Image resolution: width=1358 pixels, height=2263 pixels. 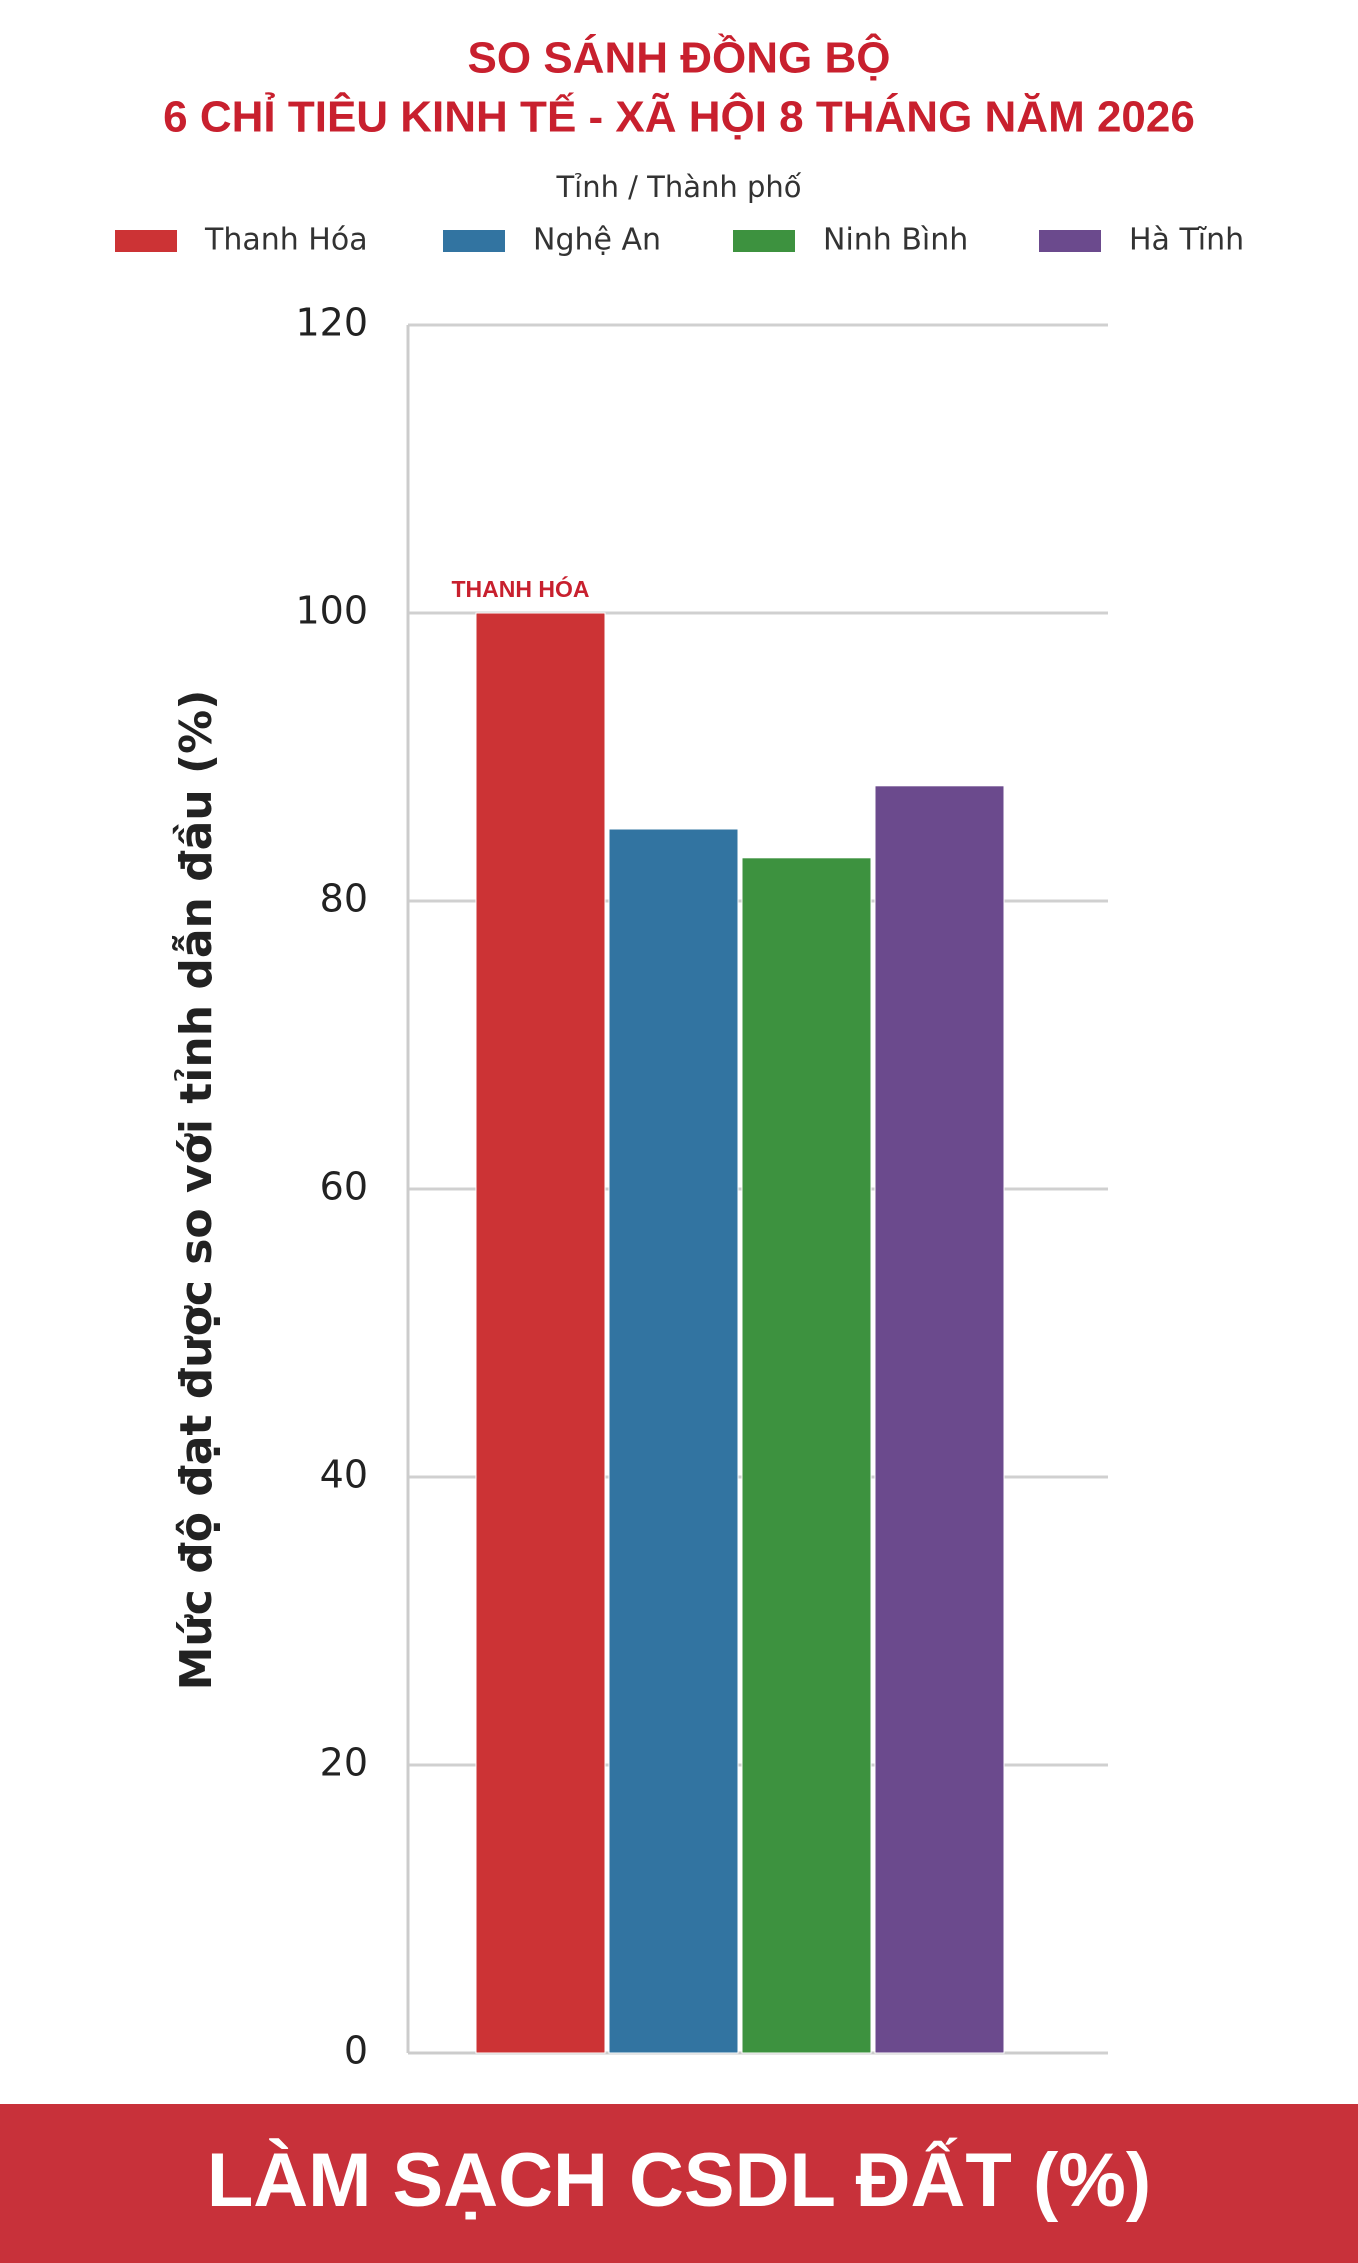 I want to click on y-tick-label: 60, so click(x=344, y=1187).